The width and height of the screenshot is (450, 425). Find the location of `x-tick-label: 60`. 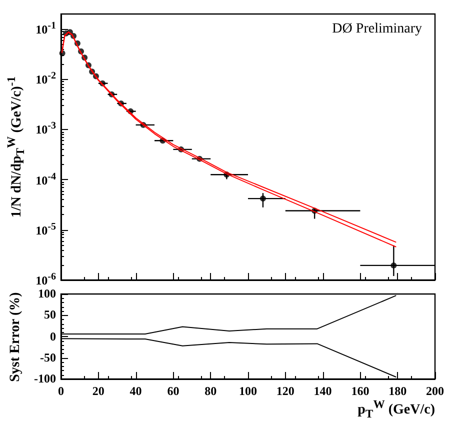

x-tick-label: 60 is located at coordinates (173, 391).